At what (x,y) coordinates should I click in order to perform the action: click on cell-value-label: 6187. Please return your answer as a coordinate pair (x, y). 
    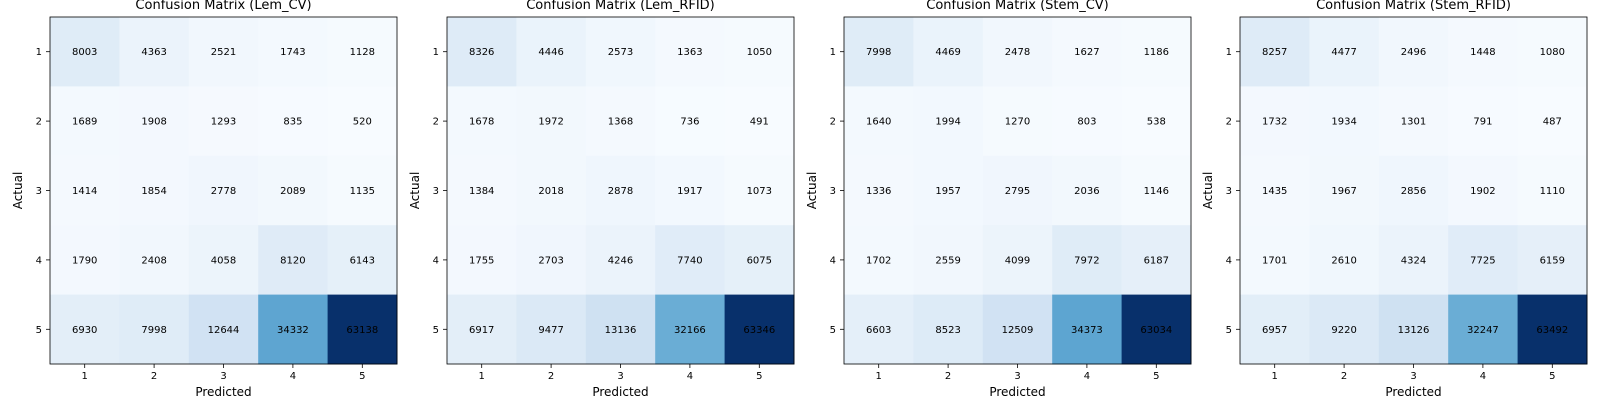
    Looking at the image, I should click on (1156, 260).